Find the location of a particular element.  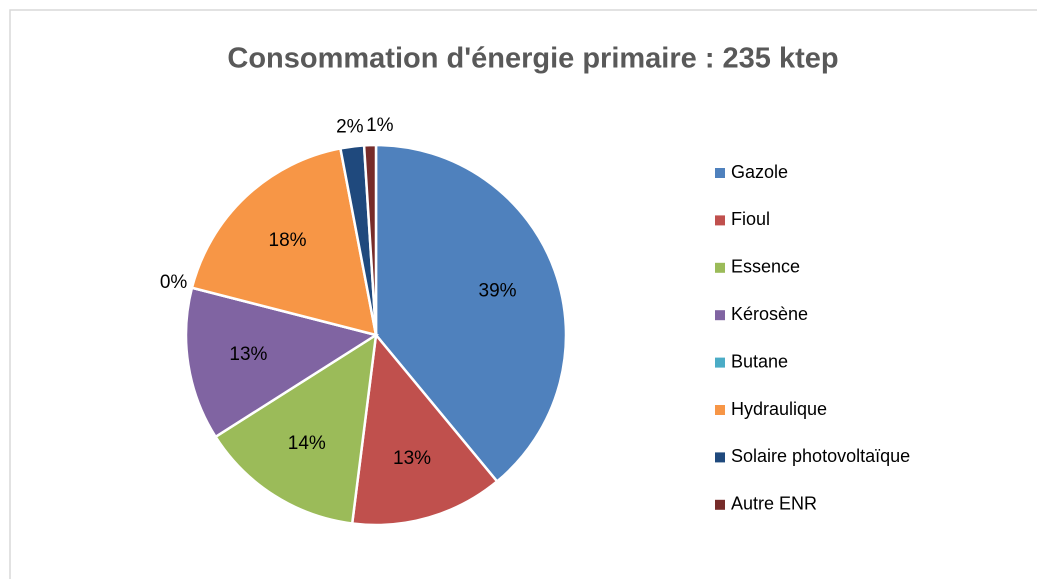

data-label: 39% is located at coordinates (498, 290).